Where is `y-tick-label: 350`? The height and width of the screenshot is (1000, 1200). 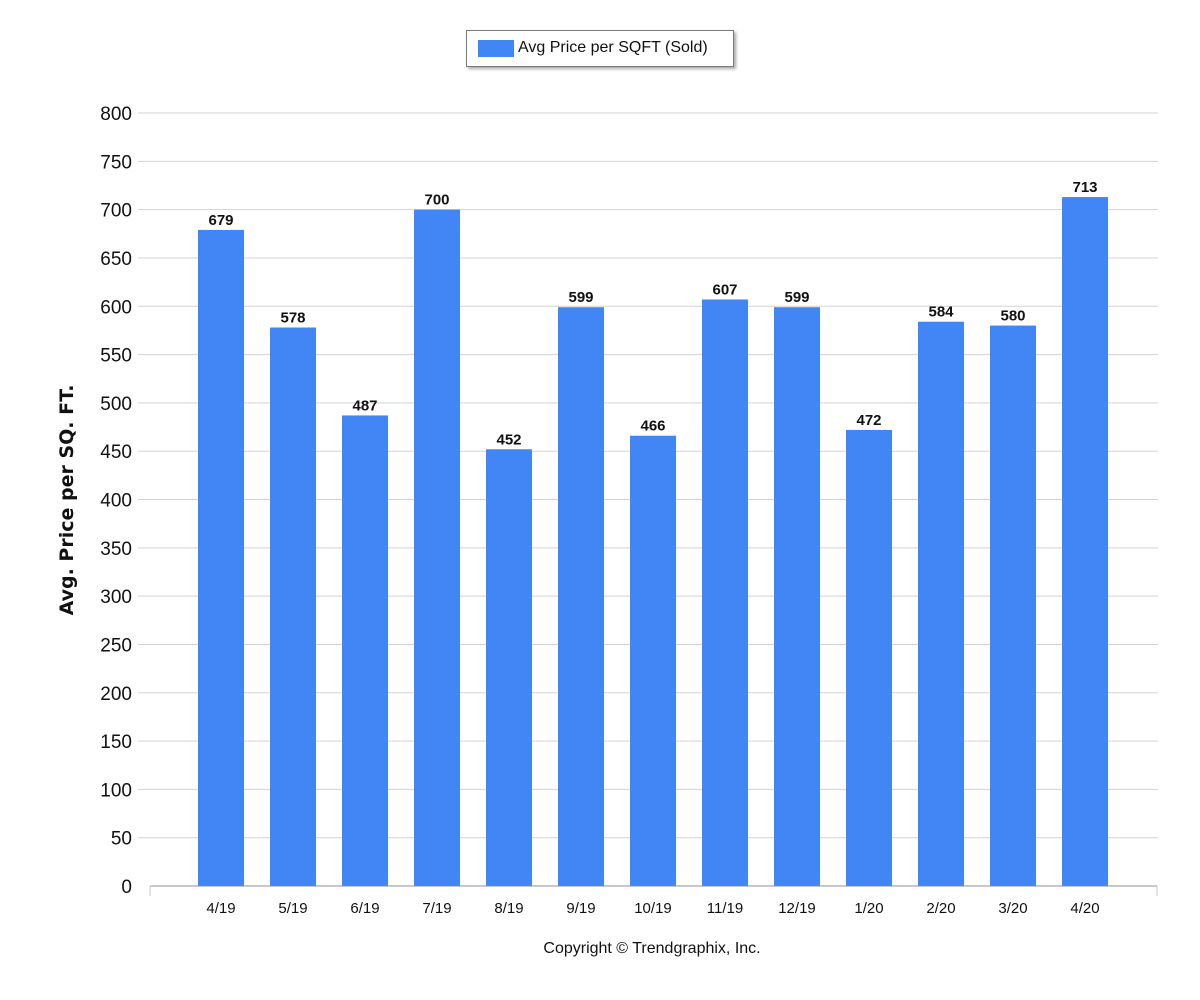
y-tick-label: 350 is located at coordinates (116, 549).